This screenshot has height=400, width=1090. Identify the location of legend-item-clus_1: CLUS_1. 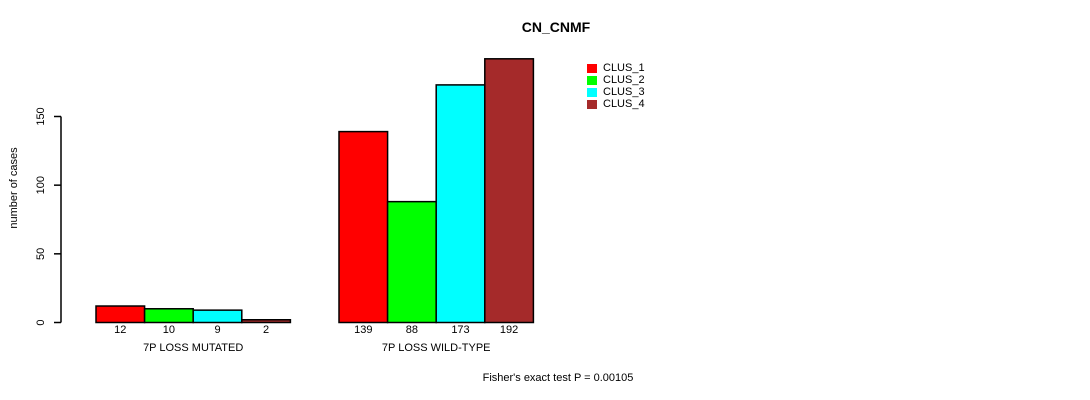
(616, 68).